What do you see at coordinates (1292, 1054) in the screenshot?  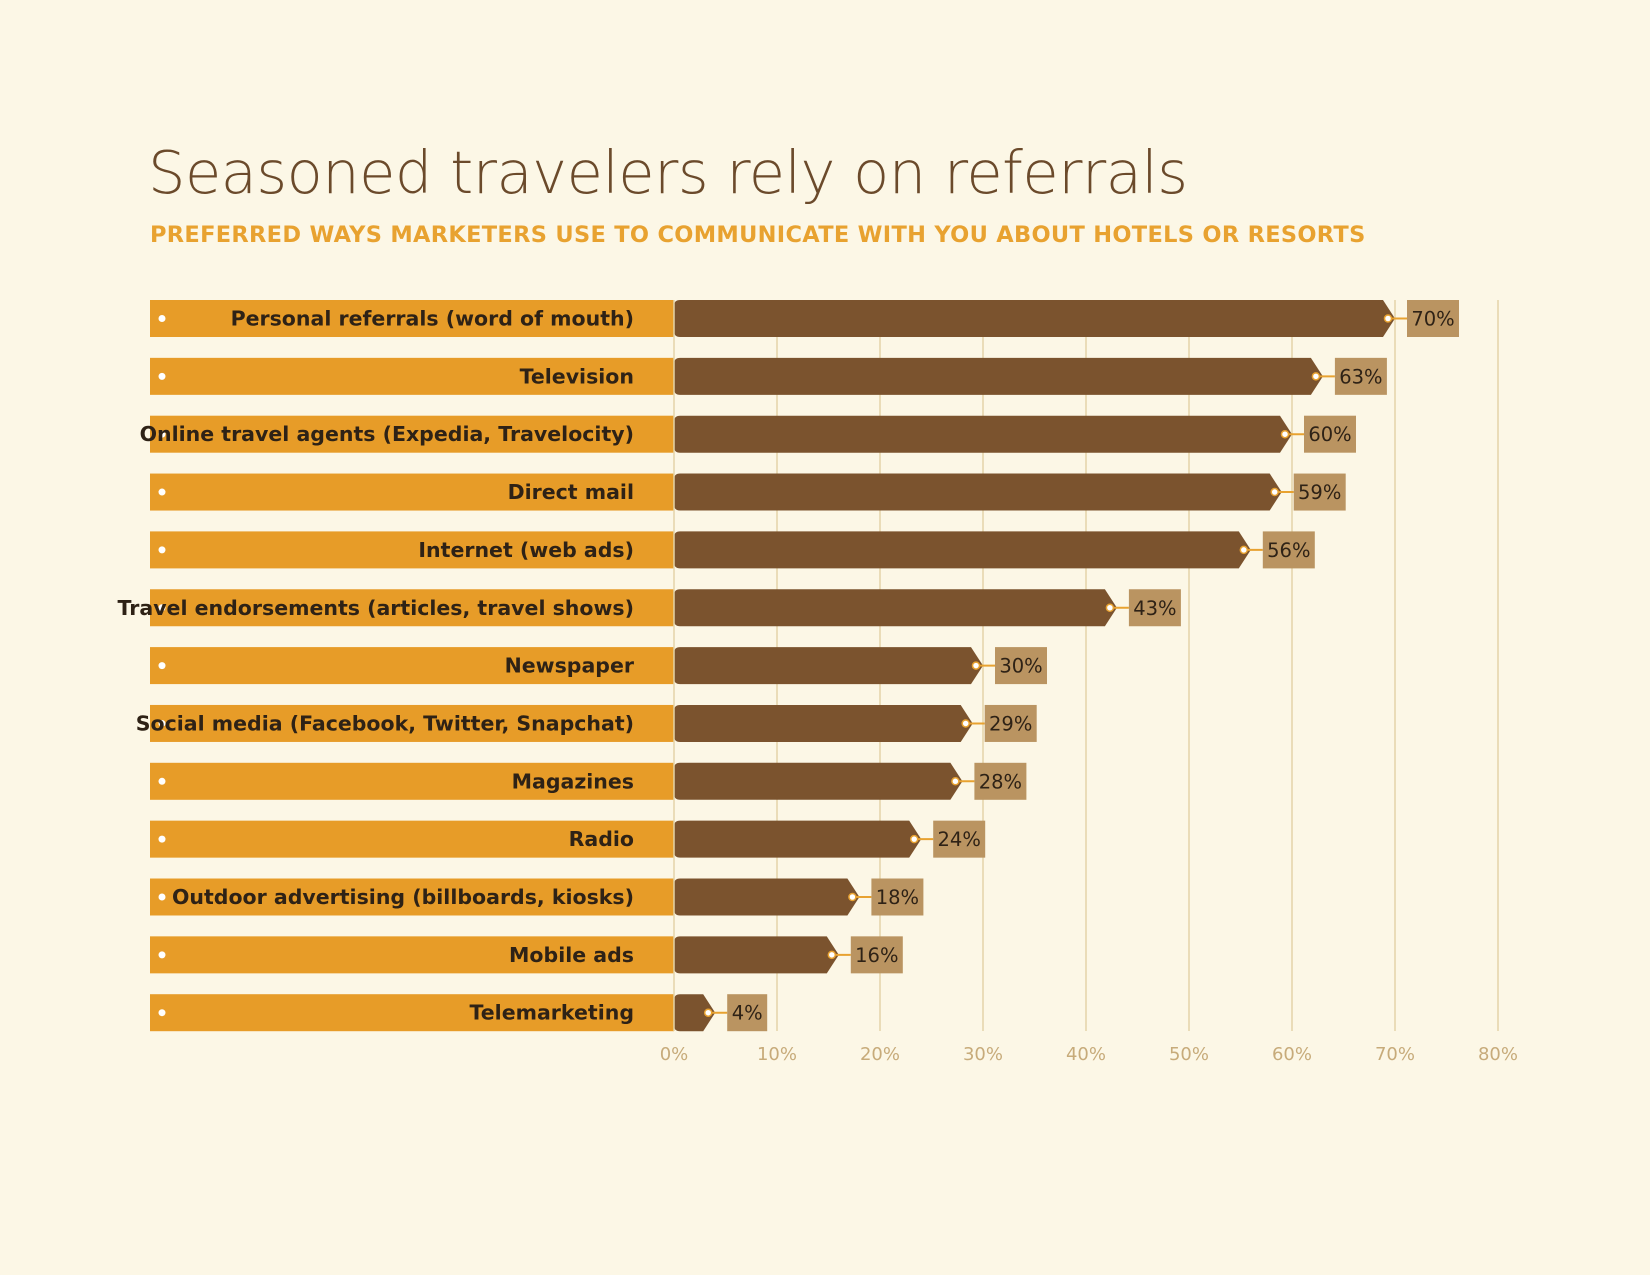 I see `x-tick-label: 60%` at bounding box center [1292, 1054].